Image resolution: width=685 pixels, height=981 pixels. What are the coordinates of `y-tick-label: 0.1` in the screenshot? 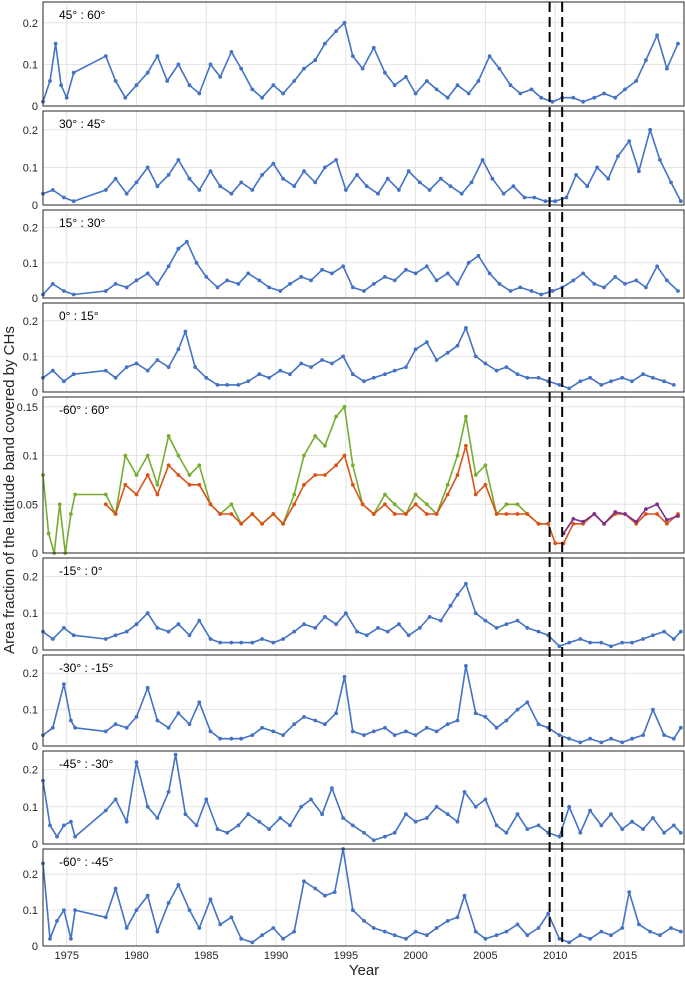 It's located at (30, 911).